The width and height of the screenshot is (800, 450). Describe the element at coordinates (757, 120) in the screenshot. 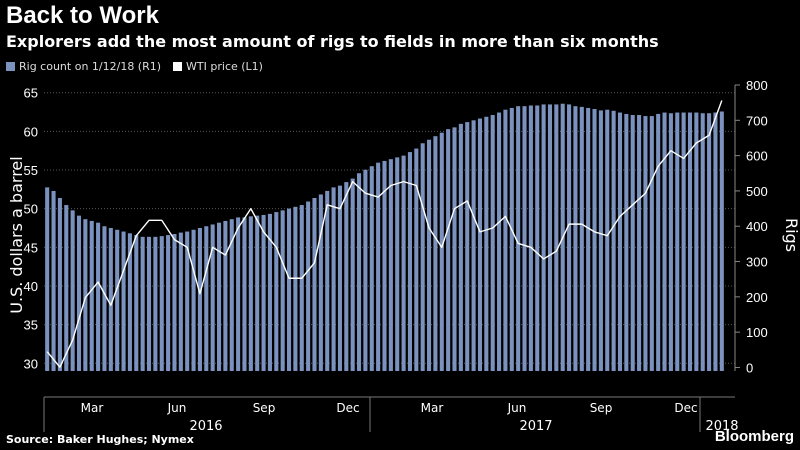

I see `right-axis-tick-label: 700` at that location.